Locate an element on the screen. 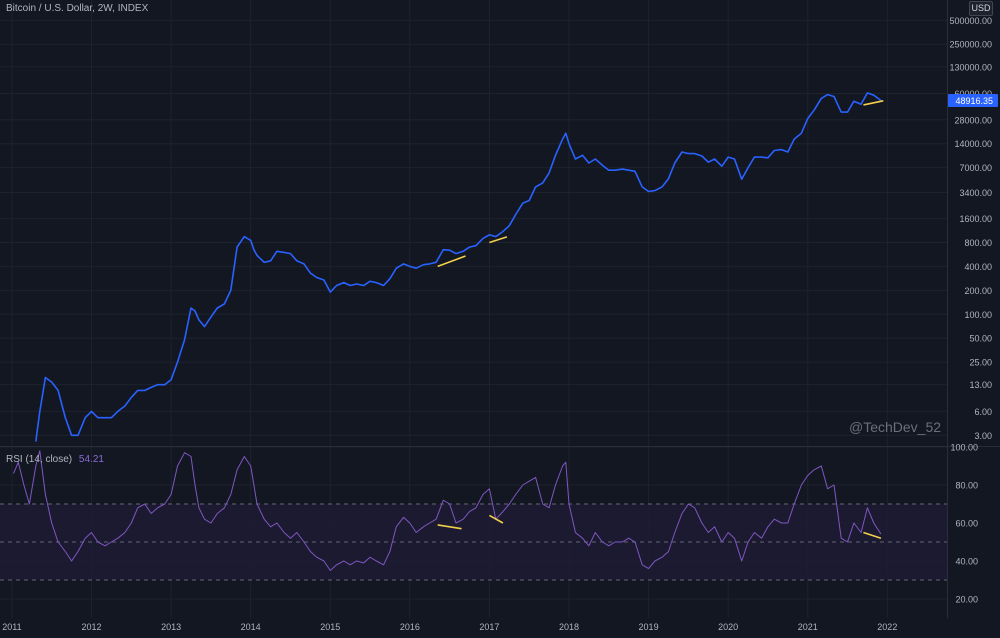 The height and width of the screenshot is (638, 1000). rsi-current-value: 54.21 is located at coordinates (91, 459).